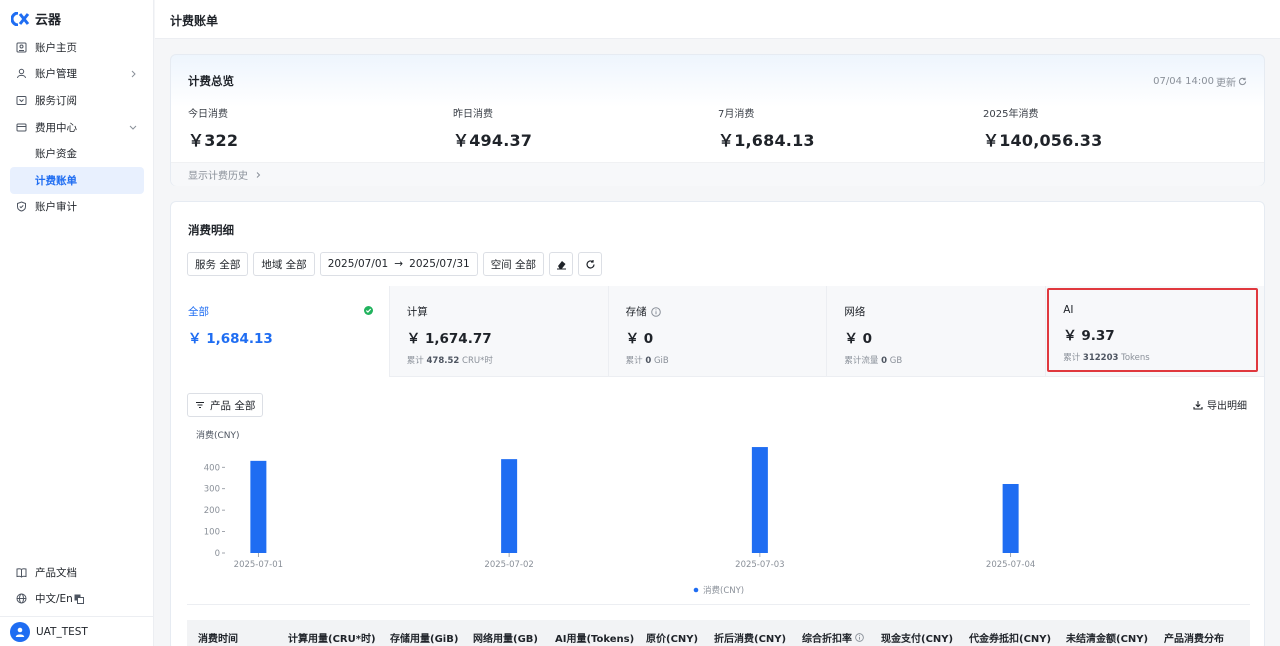 The width and height of the screenshot is (1280, 646). Describe the element at coordinates (218, 264) in the screenshot. I see `service-filter: 服务 全部` at that location.